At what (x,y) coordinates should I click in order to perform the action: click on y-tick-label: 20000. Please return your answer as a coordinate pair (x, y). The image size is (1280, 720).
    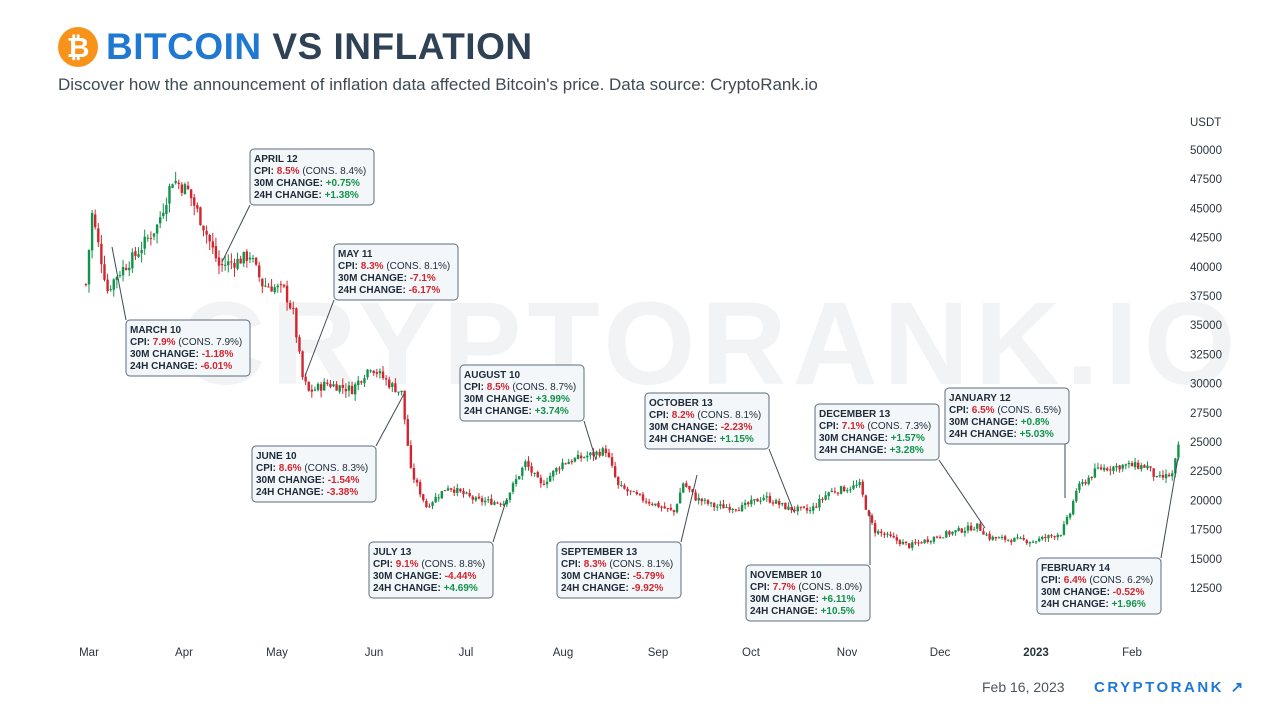
    Looking at the image, I should click on (1206, 501).